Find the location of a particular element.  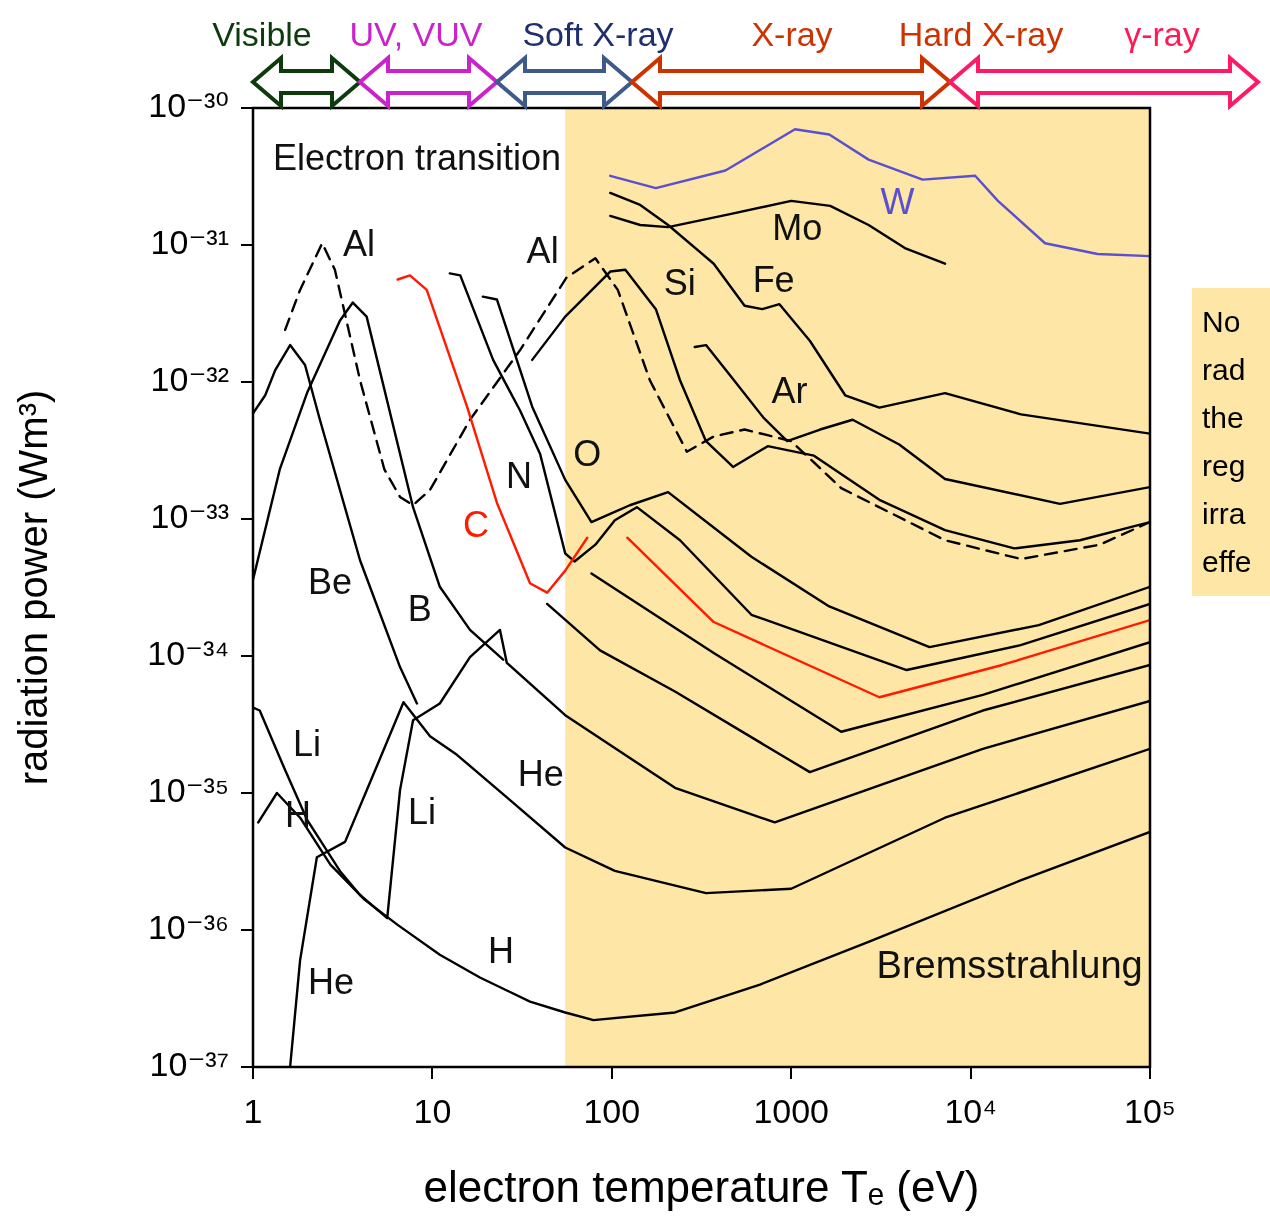

annotation: Ar is located at coordinates (789, 391).